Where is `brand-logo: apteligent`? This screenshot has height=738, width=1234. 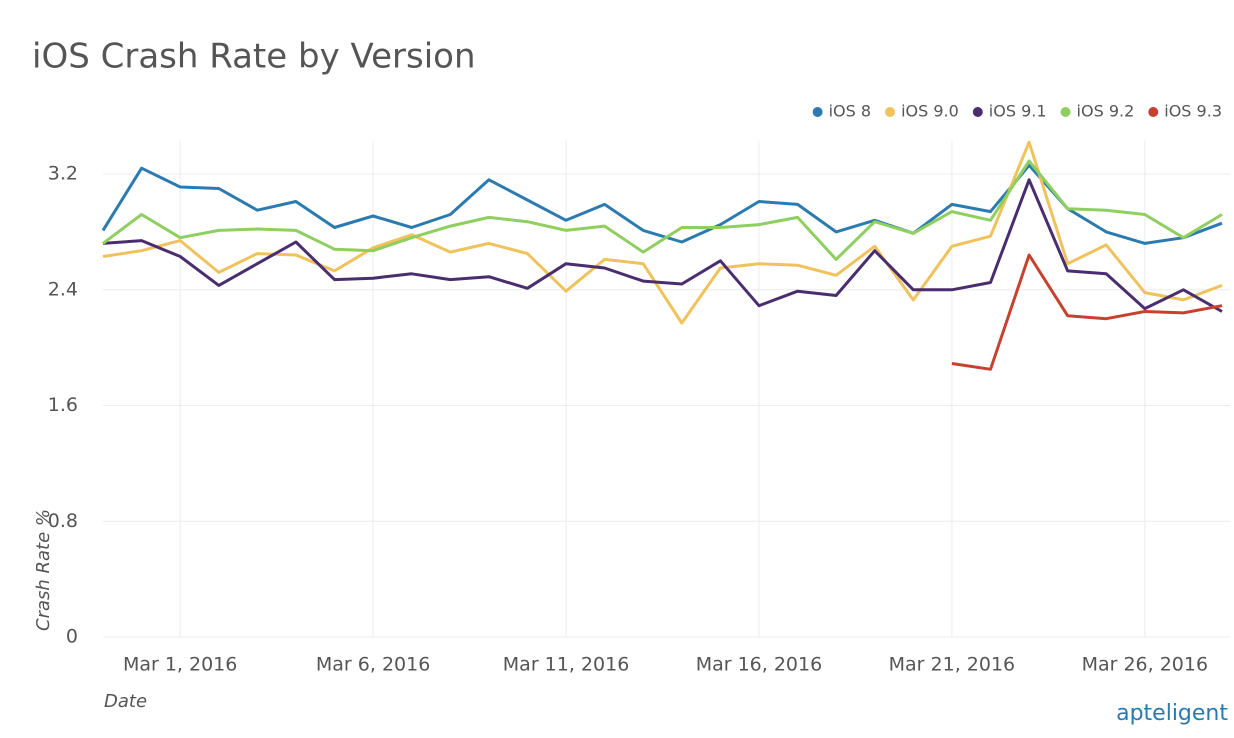 brand-logo: apteligent is located at coordinates (1172, 713).